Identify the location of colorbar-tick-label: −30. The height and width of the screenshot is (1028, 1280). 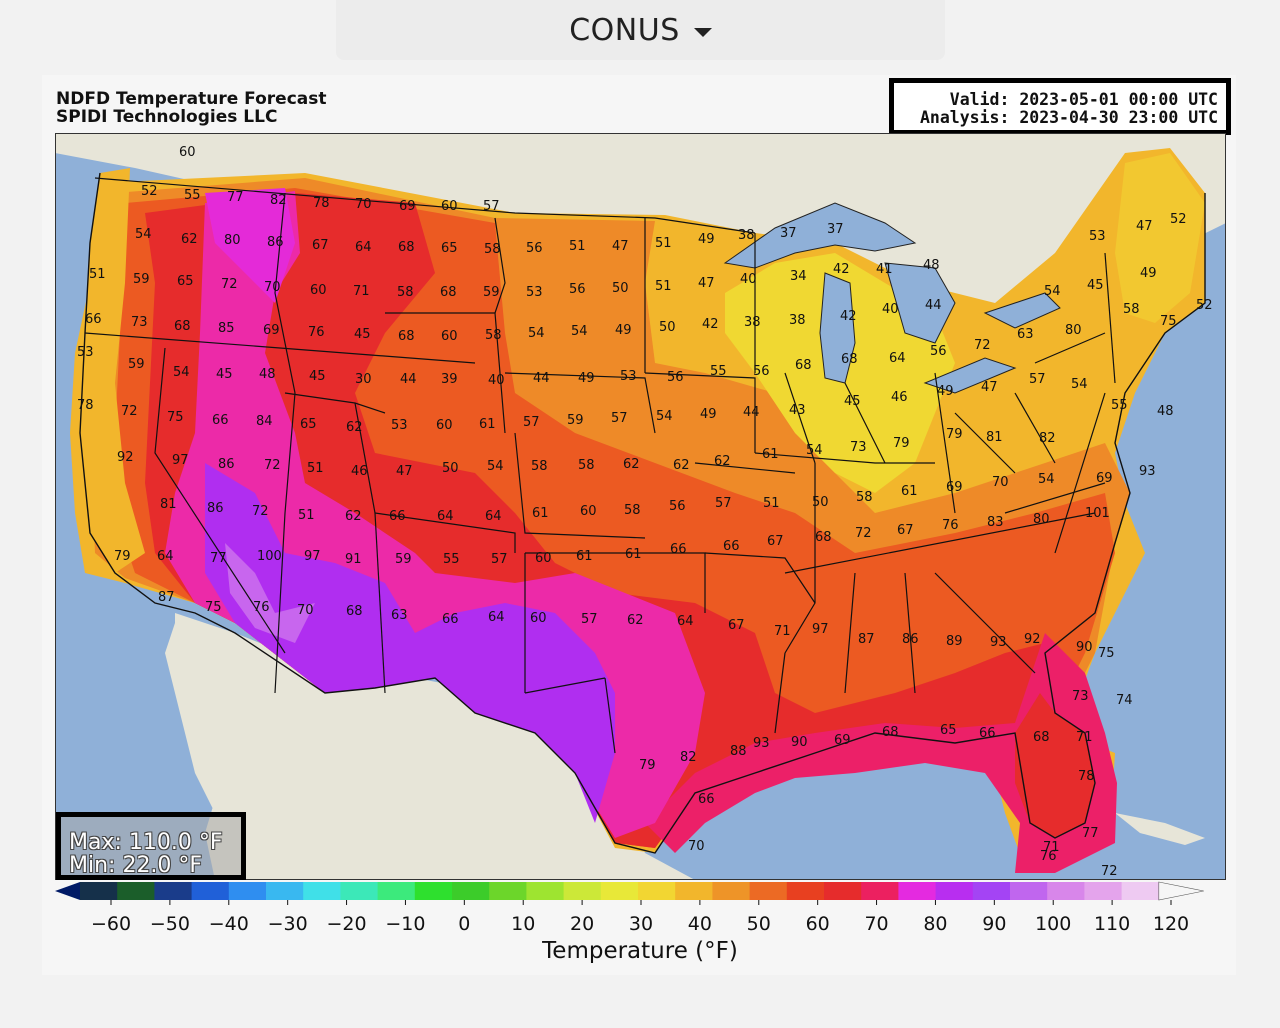
(288, 924).